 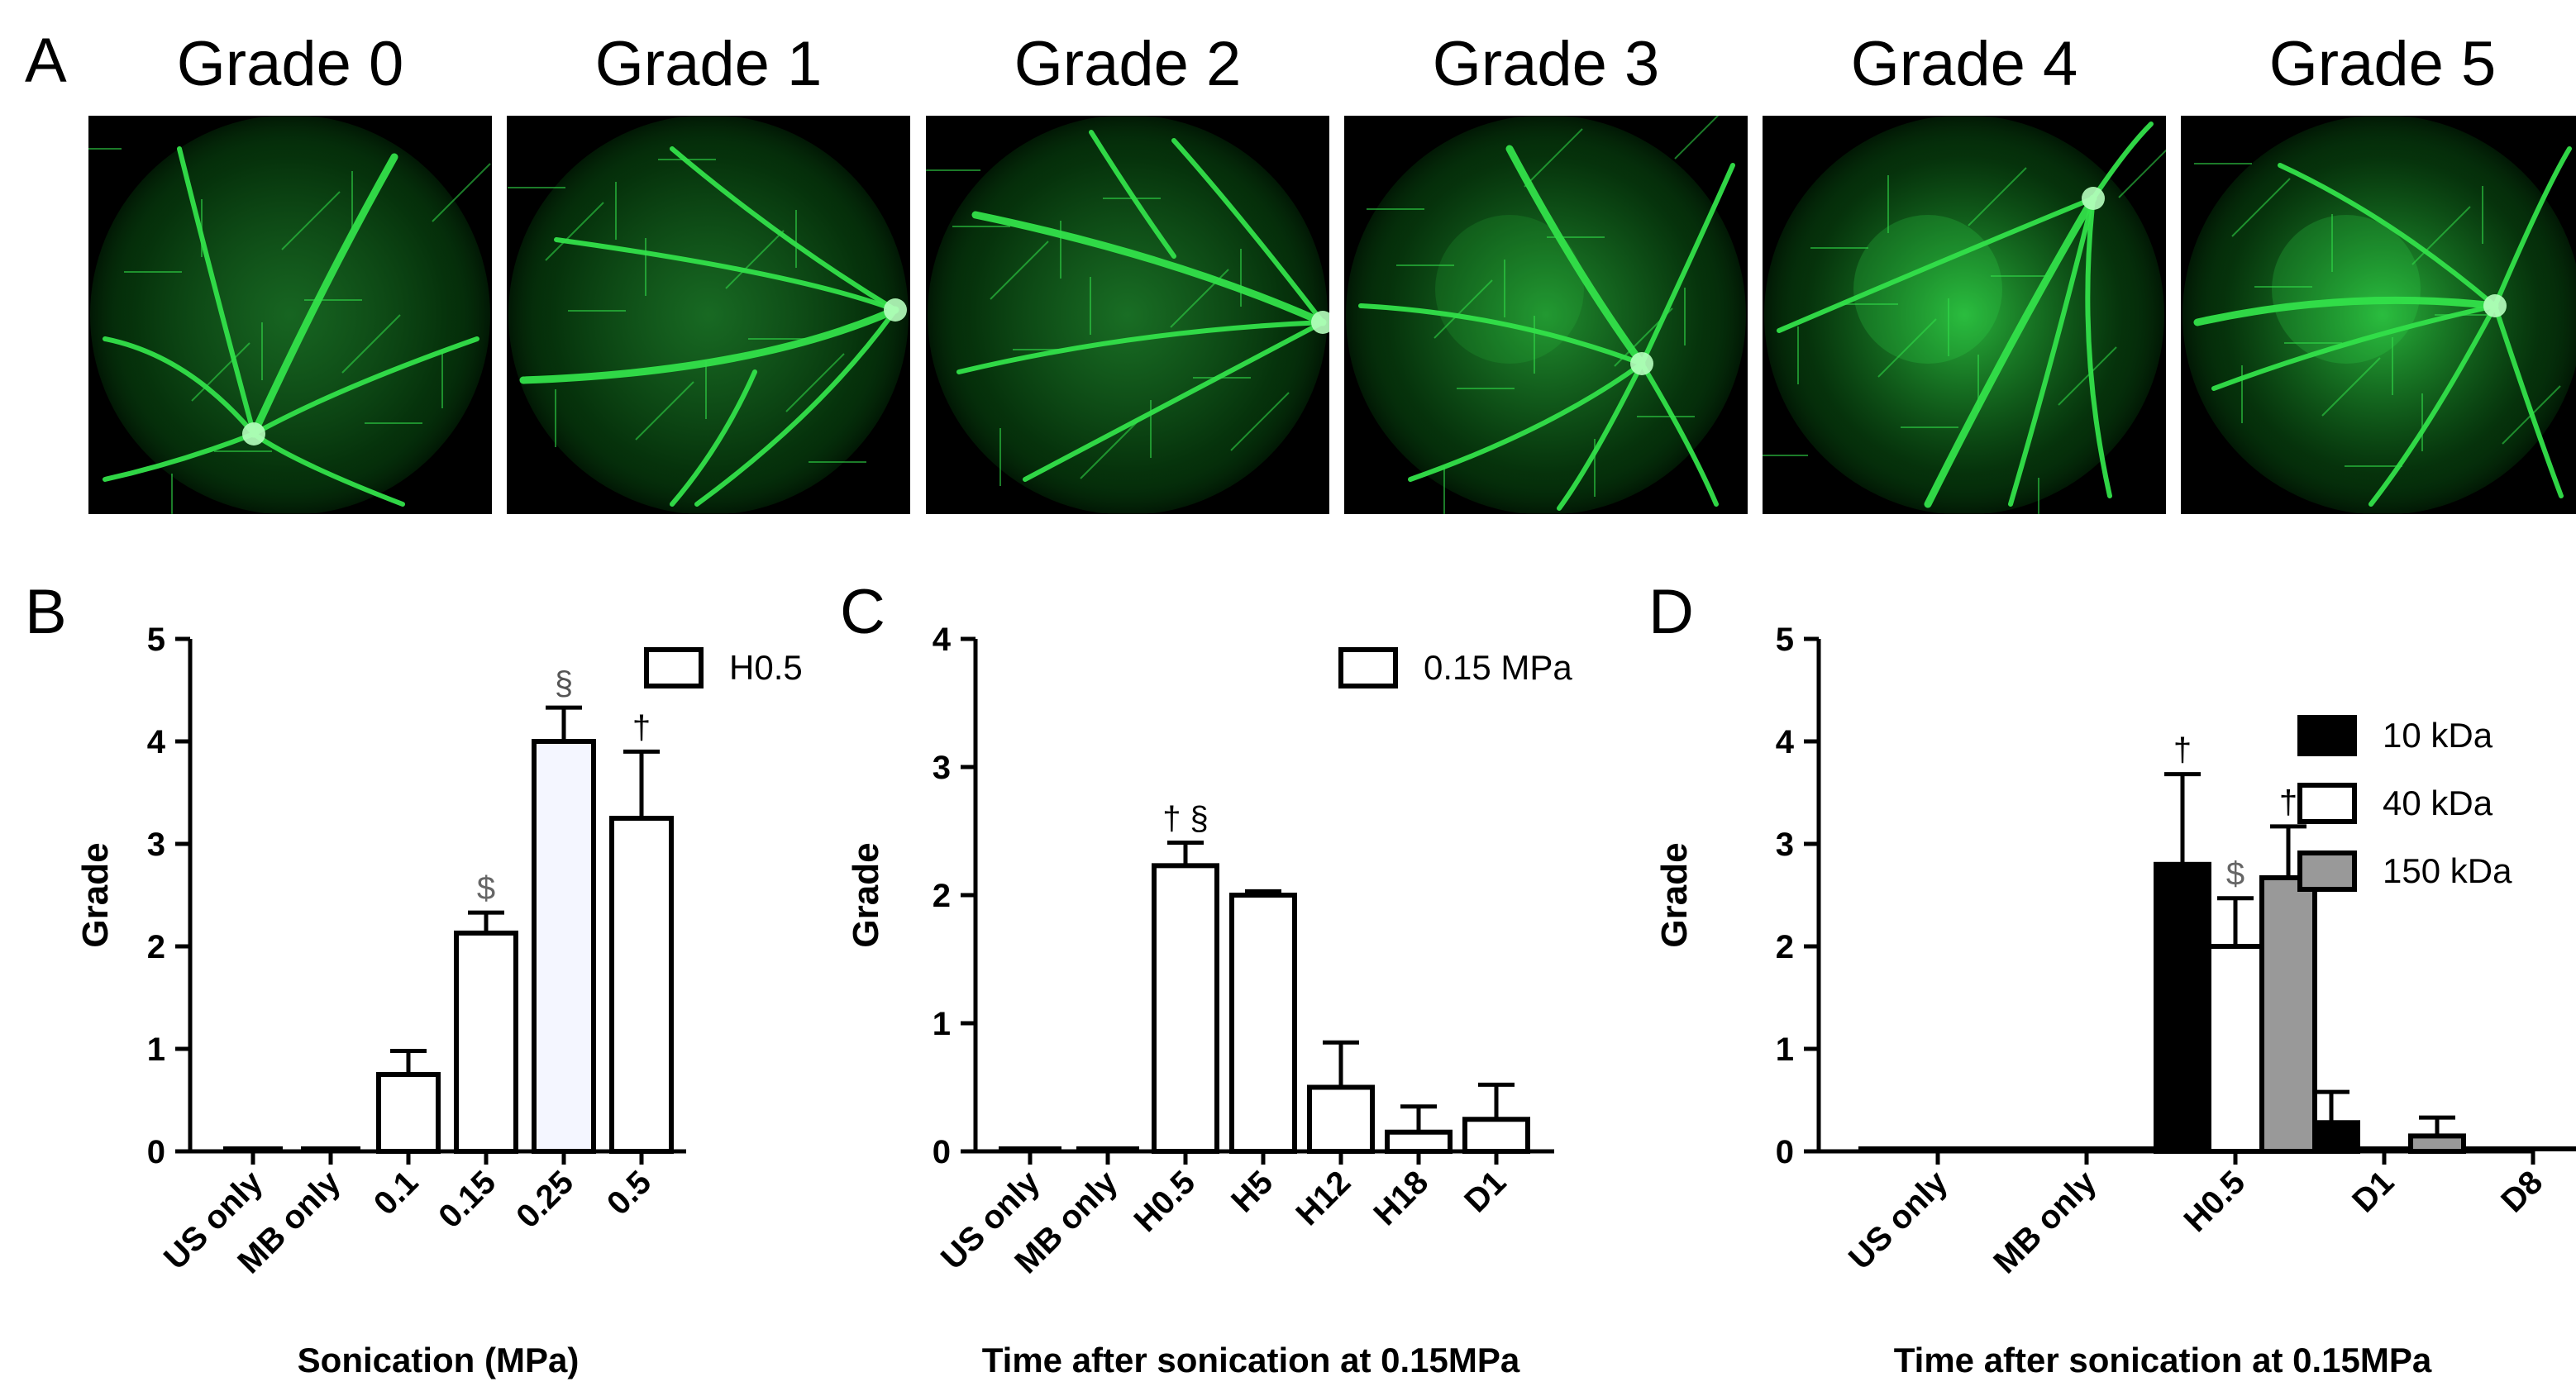 What do you see at coordinates (2522, 1191) in the screenshot?
I see `x-tick-label: D8` at bounding box center [2522, 1191].